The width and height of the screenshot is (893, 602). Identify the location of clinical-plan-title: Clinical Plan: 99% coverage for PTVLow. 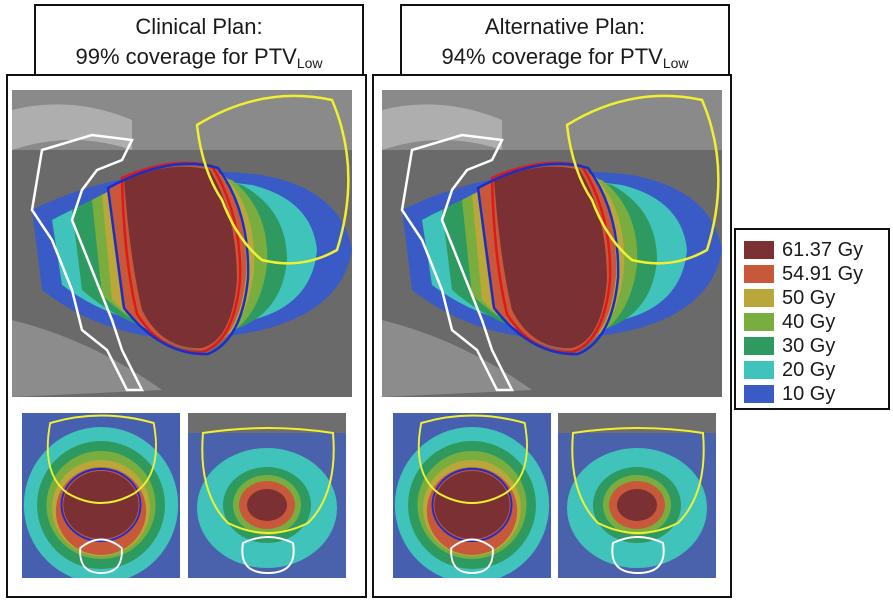
(199, 40).